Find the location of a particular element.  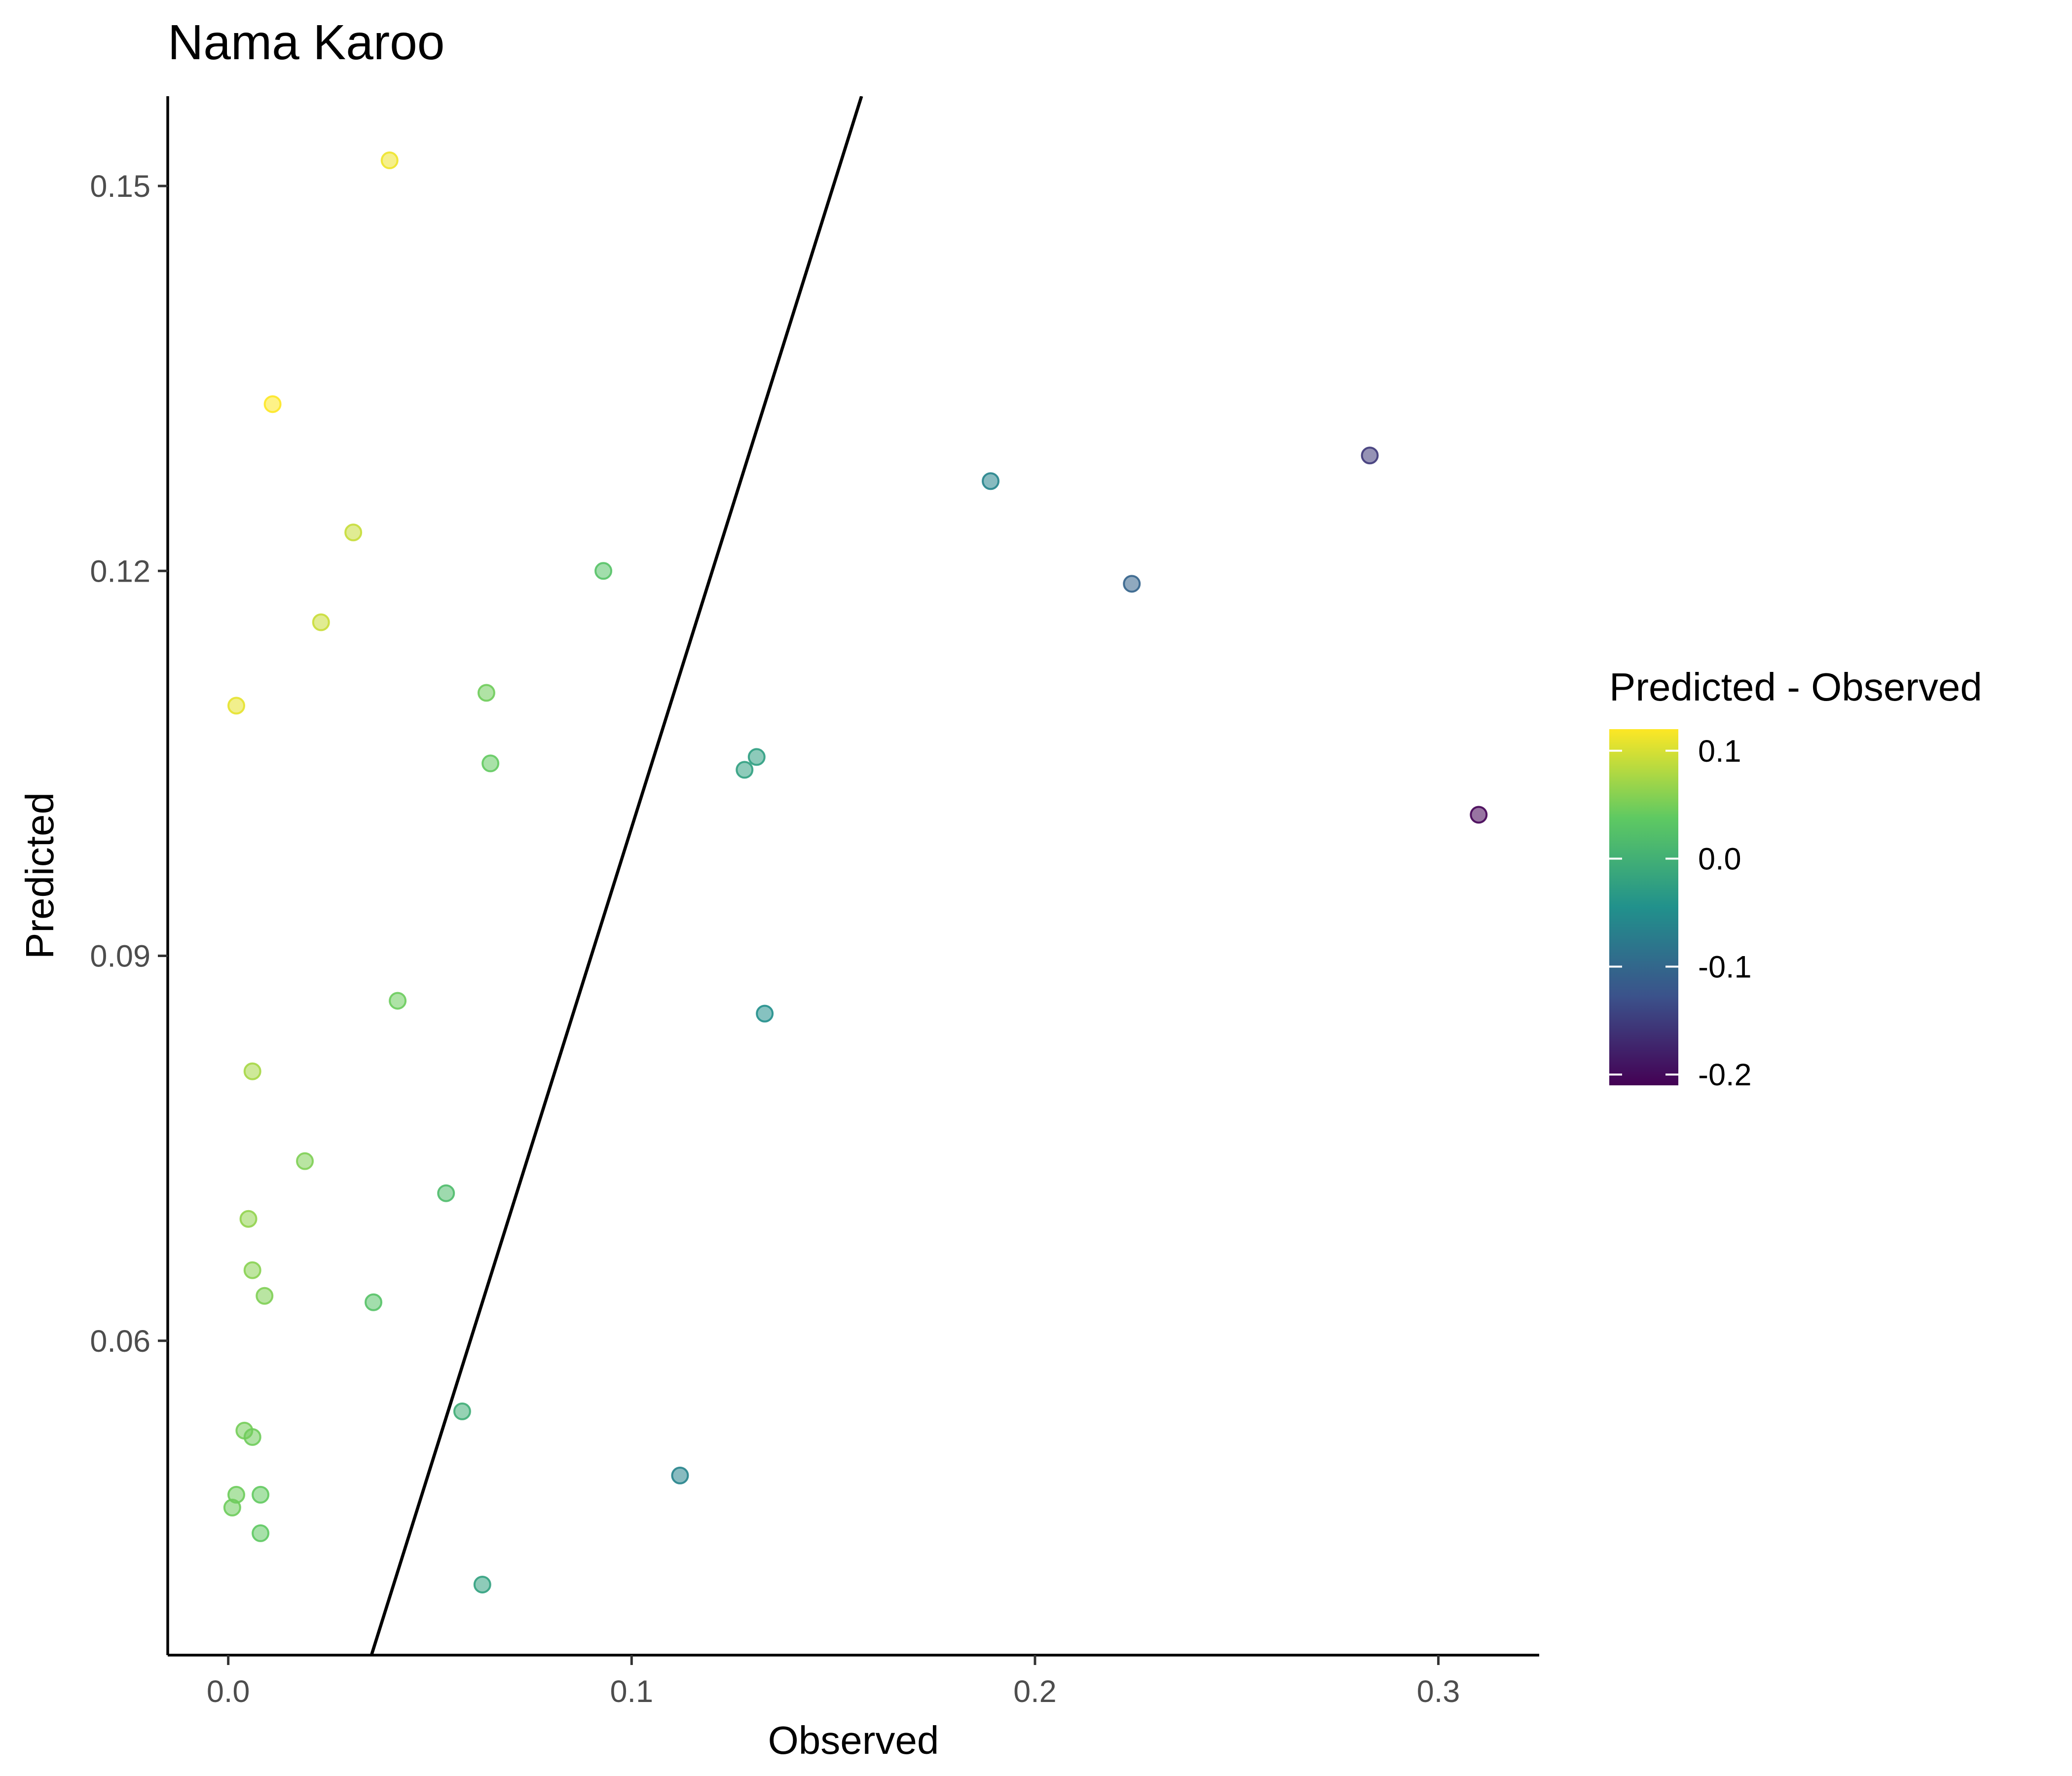

chart-title: Nama Karoo is located at coordinates (306, 43).